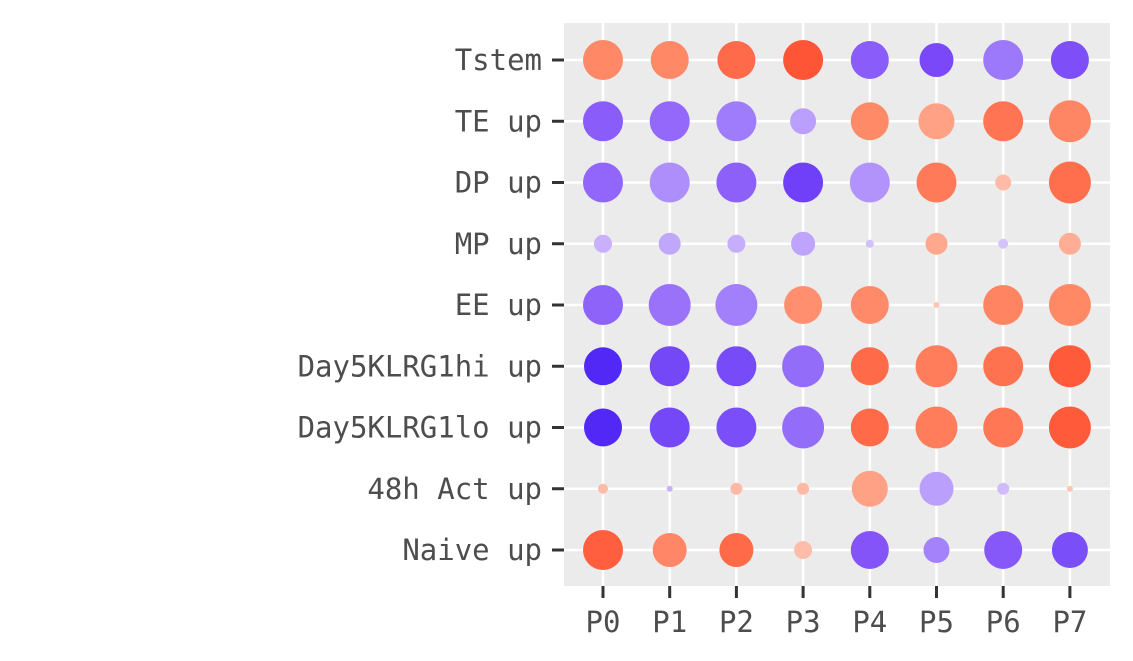  What do you see at coordinates (803, 366) in the screenshot?
I see `point-p3-day5klrg1hi-up` at bounding box center [803, 366].